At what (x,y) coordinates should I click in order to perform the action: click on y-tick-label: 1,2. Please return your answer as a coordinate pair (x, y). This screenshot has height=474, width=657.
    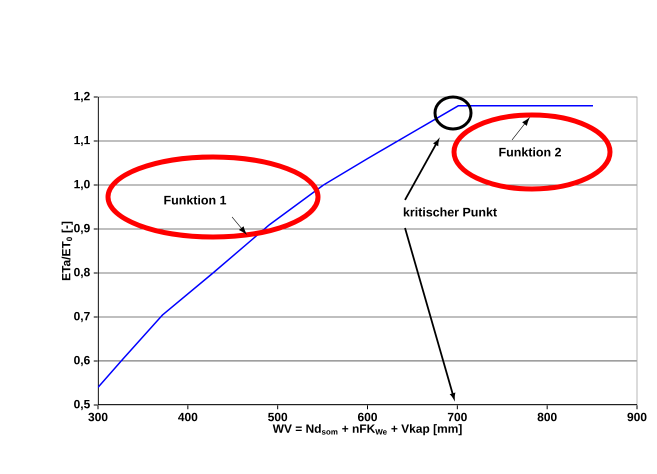
    Looking at the image, I should click on (82, 97).